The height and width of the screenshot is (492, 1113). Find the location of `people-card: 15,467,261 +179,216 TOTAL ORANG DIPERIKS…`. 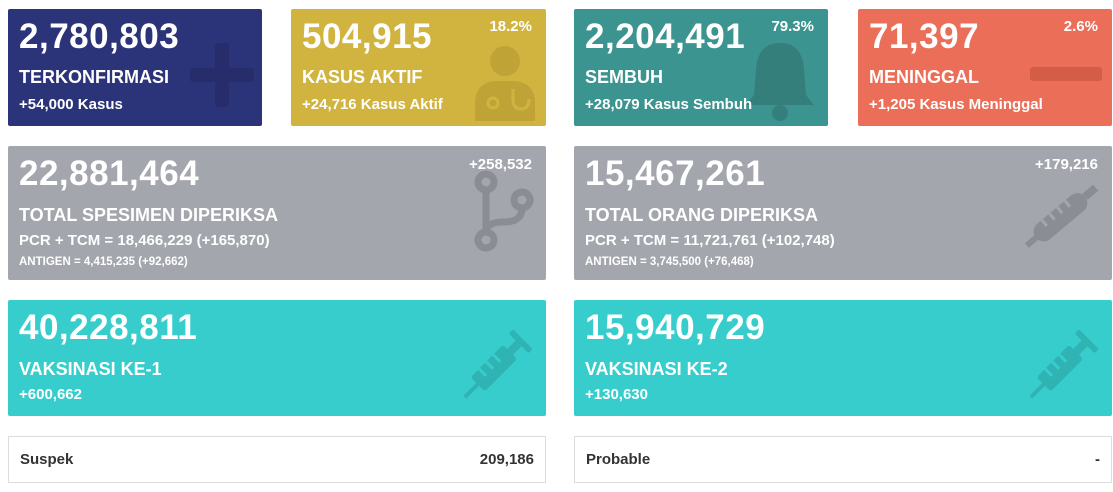

people-card: 15,467,261 +179,216 TOTAL ORANG DIPERIKS… is located at coordinates (843, 213).